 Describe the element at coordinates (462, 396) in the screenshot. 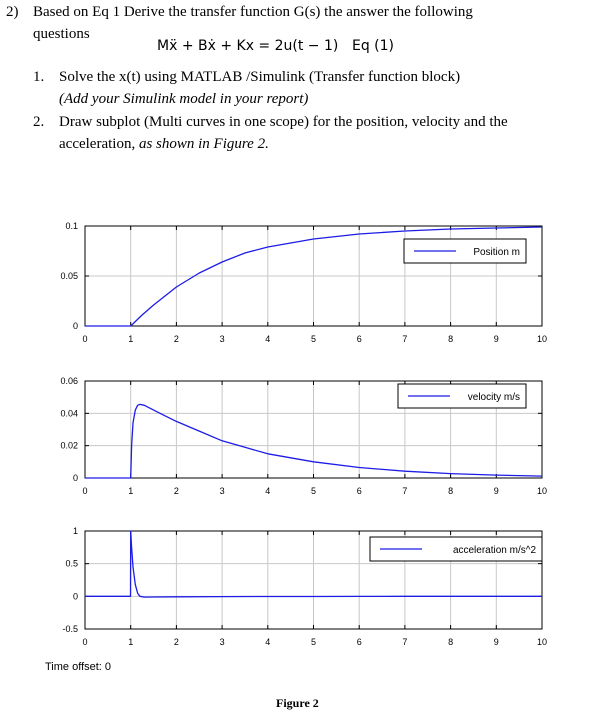

I see `legend: velocity m/s` at that location.